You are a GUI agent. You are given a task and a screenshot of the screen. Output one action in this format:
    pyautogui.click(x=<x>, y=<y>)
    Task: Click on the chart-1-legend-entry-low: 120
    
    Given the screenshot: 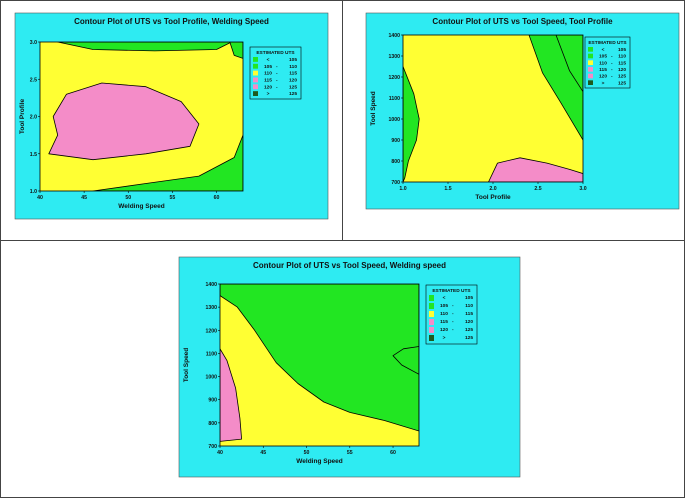 What is the action you would take?
    pyautogui.click(x=268, y=87)
    